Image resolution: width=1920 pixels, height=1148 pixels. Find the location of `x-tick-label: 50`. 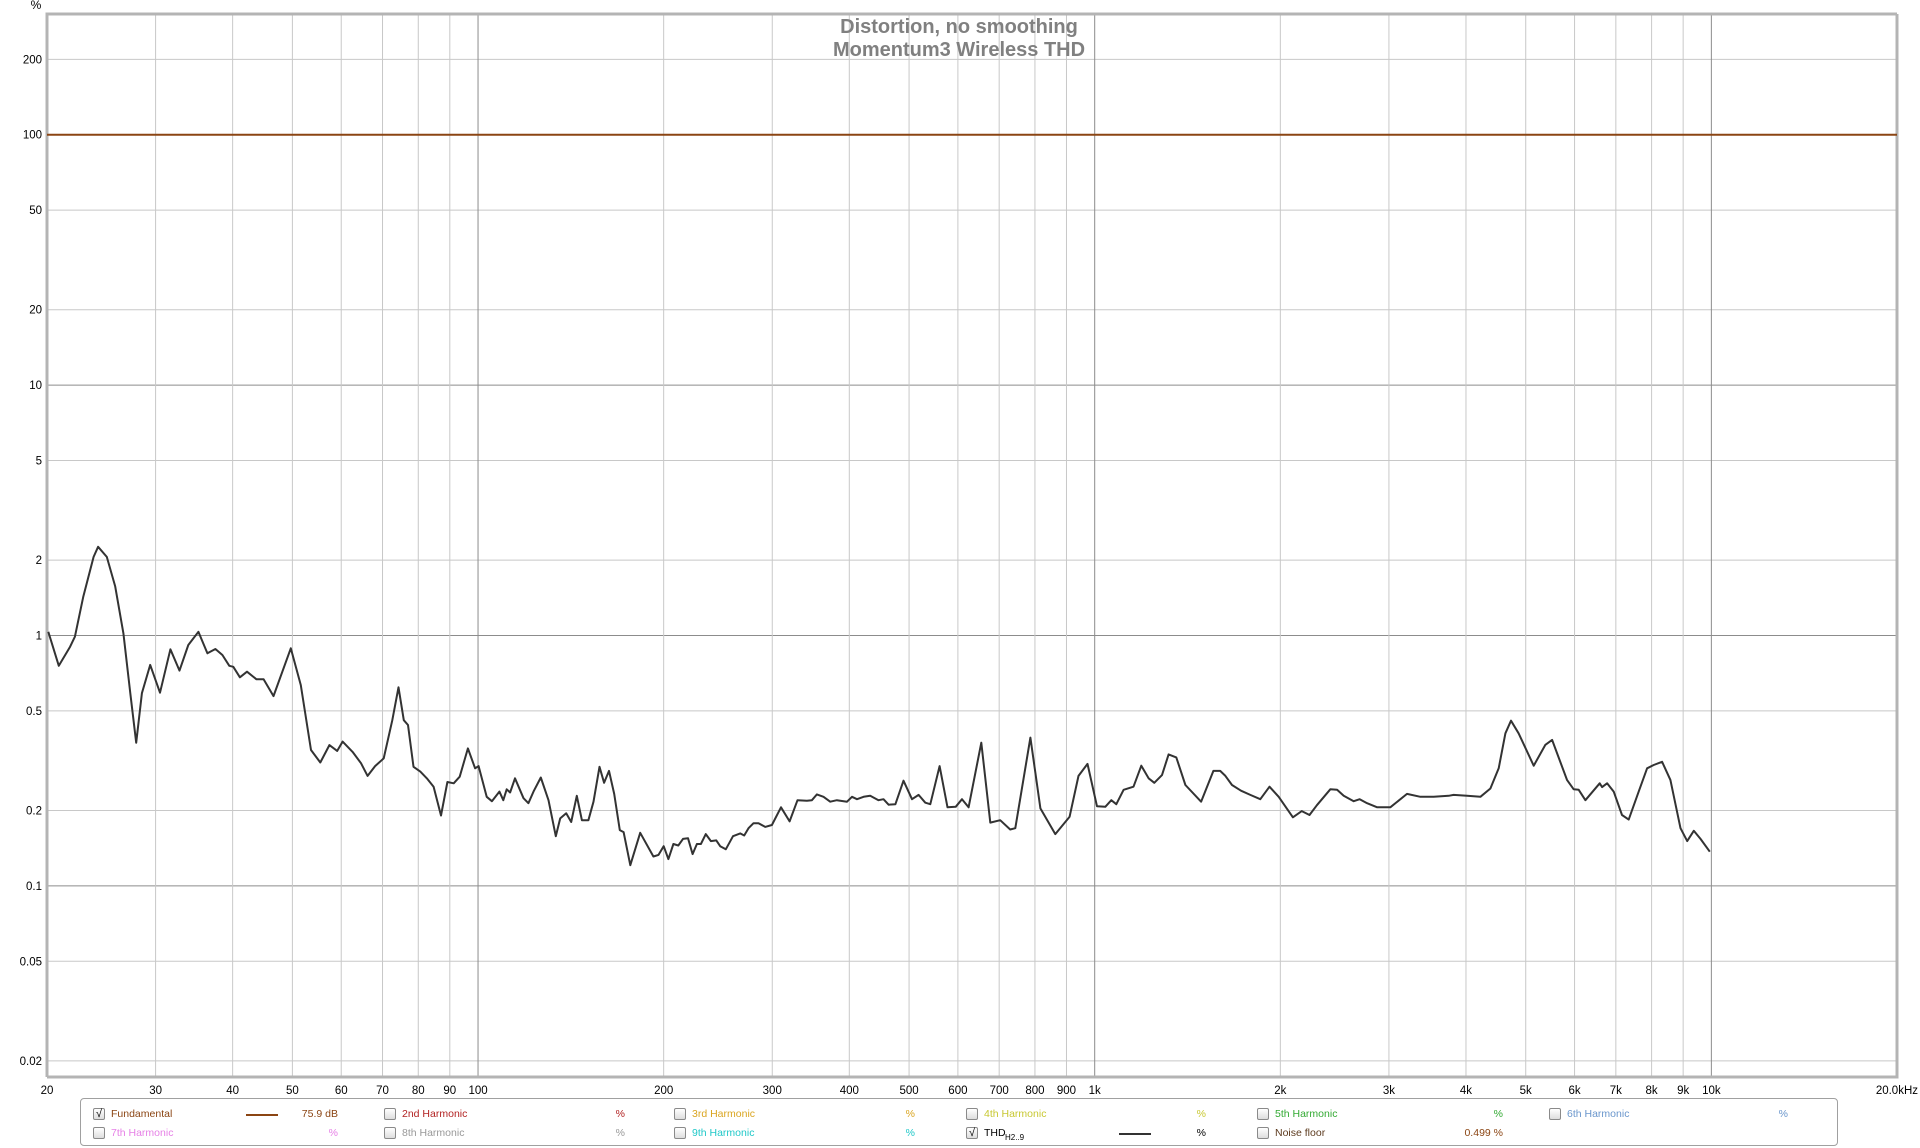

x-tick-label: 50 is located at coordinates (292, 1091).